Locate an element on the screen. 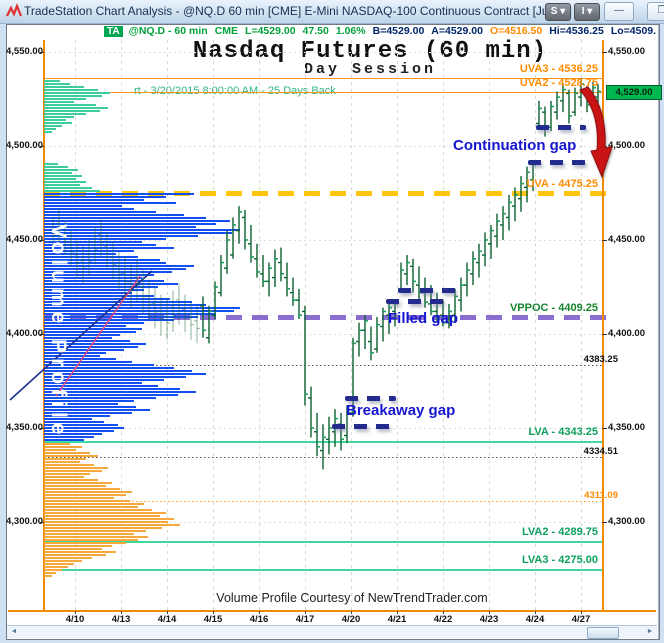 The image size is (664, 643). horizontal-scrollbar: ◄ ► is located at coordinates (332, 632).